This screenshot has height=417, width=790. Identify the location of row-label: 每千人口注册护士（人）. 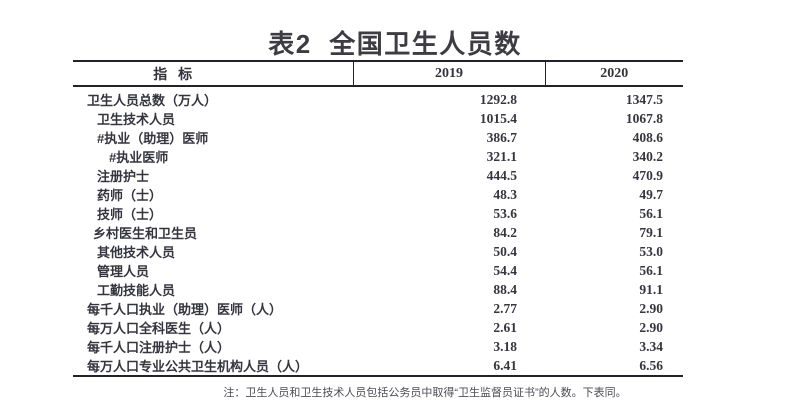
(159, 347).